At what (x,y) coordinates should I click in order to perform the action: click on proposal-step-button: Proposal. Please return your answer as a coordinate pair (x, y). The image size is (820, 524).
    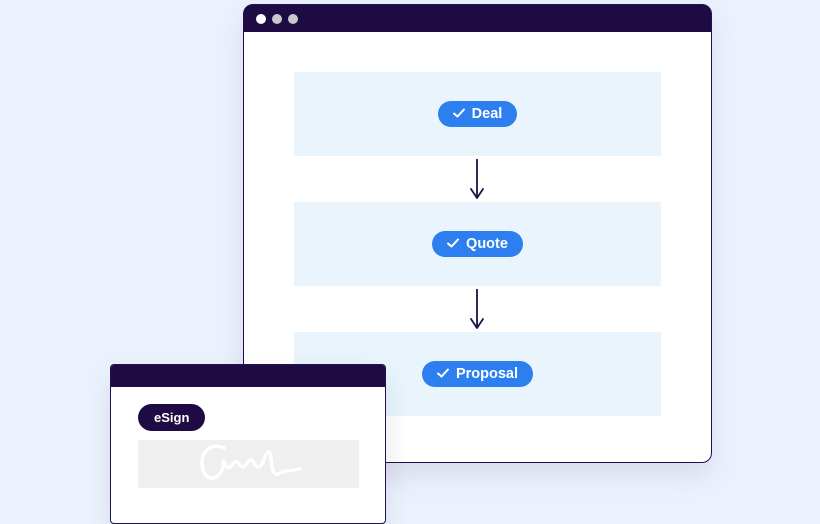
    Looking at the image, I should click on (477, 374).